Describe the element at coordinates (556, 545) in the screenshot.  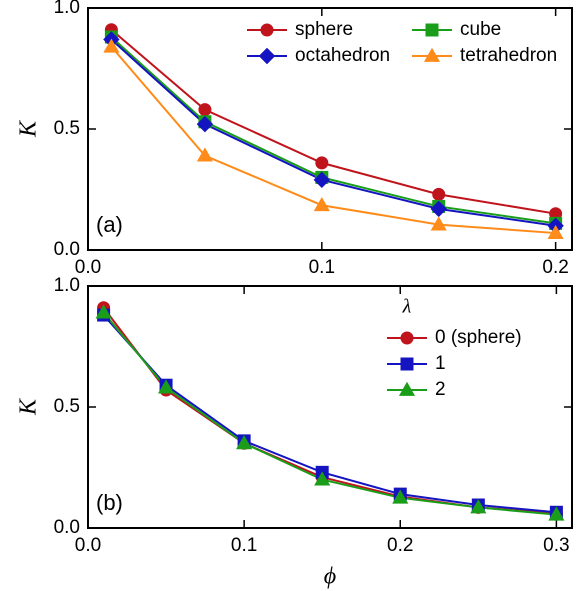
I see `x-tick-label: 0.3` at that location.